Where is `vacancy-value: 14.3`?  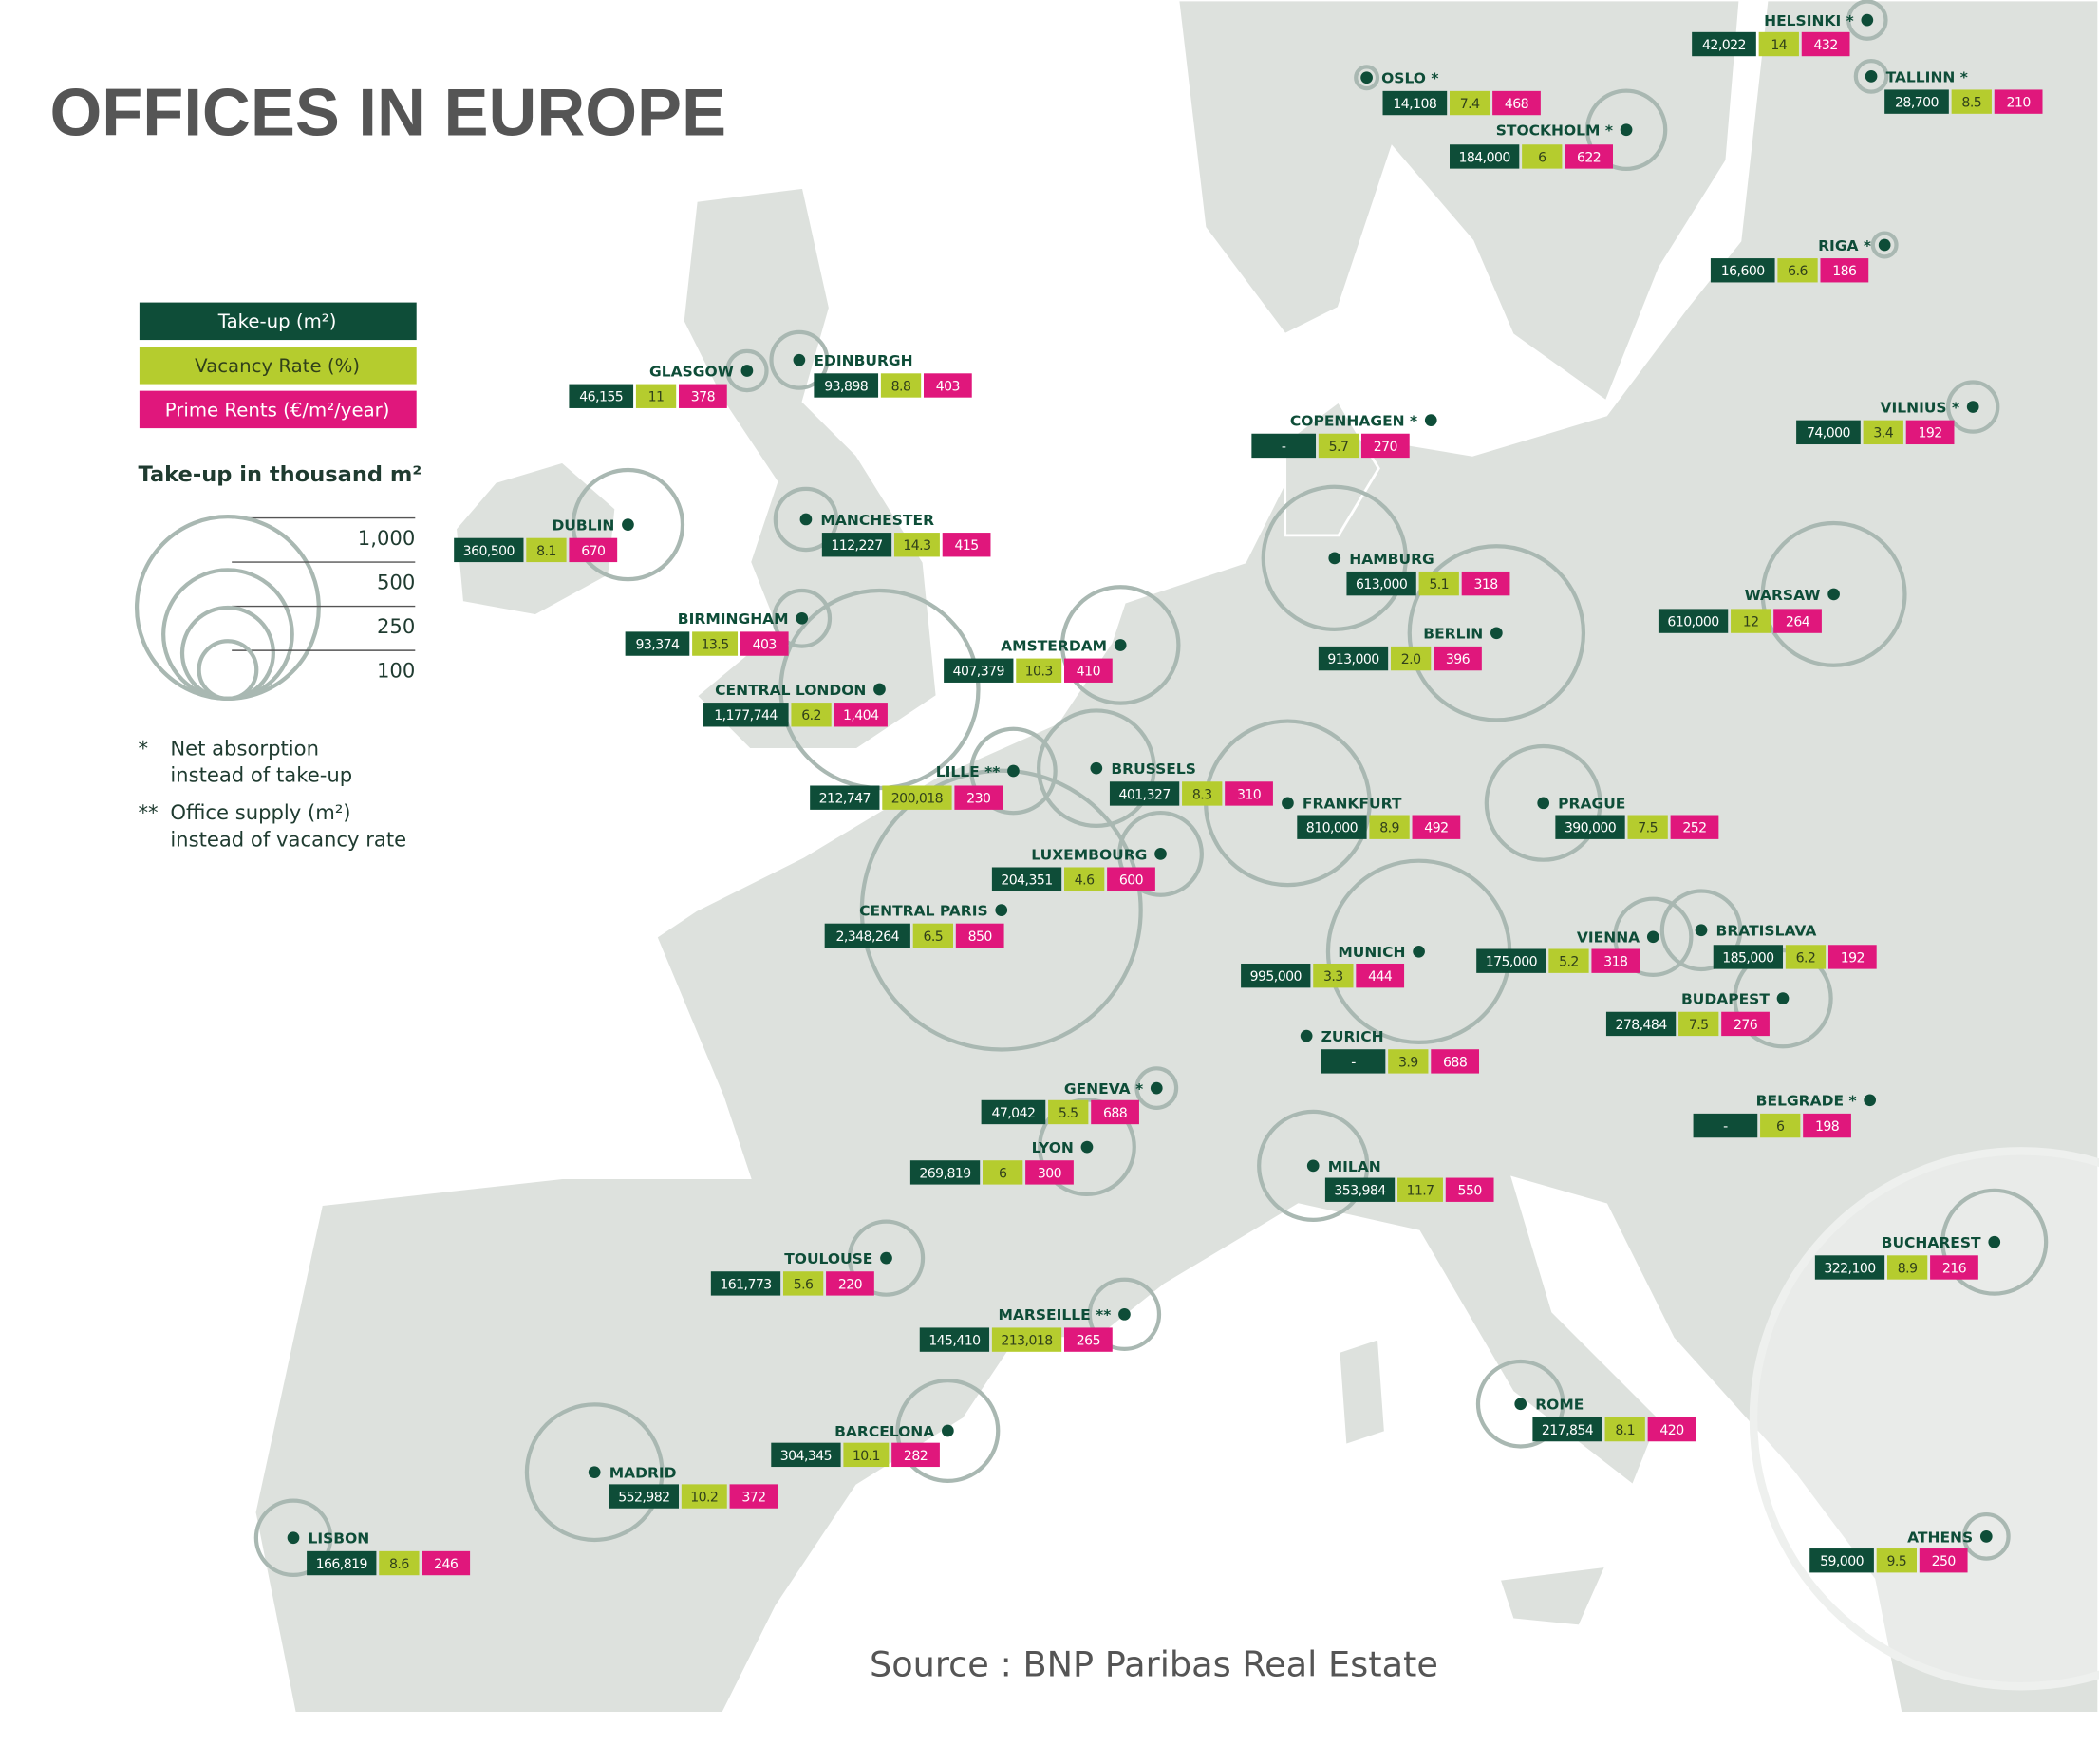
vacancy-value: 14.3 is located at coordinates (916, 546).